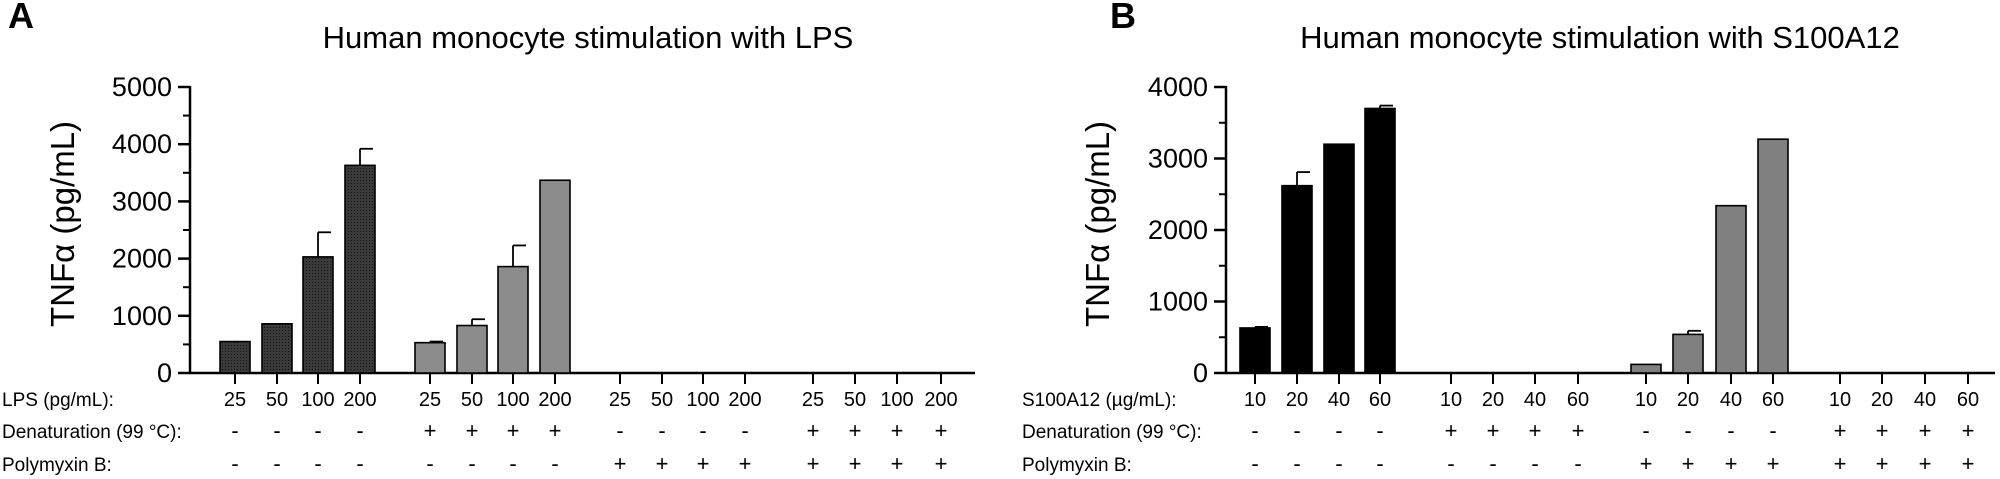 Image resolution: width=2000 pixels, height=479 pixels. Describe the element at coordinates (142, 316) in the screenshot. I see `panel-a-y-tick-label: 1000` at that location.